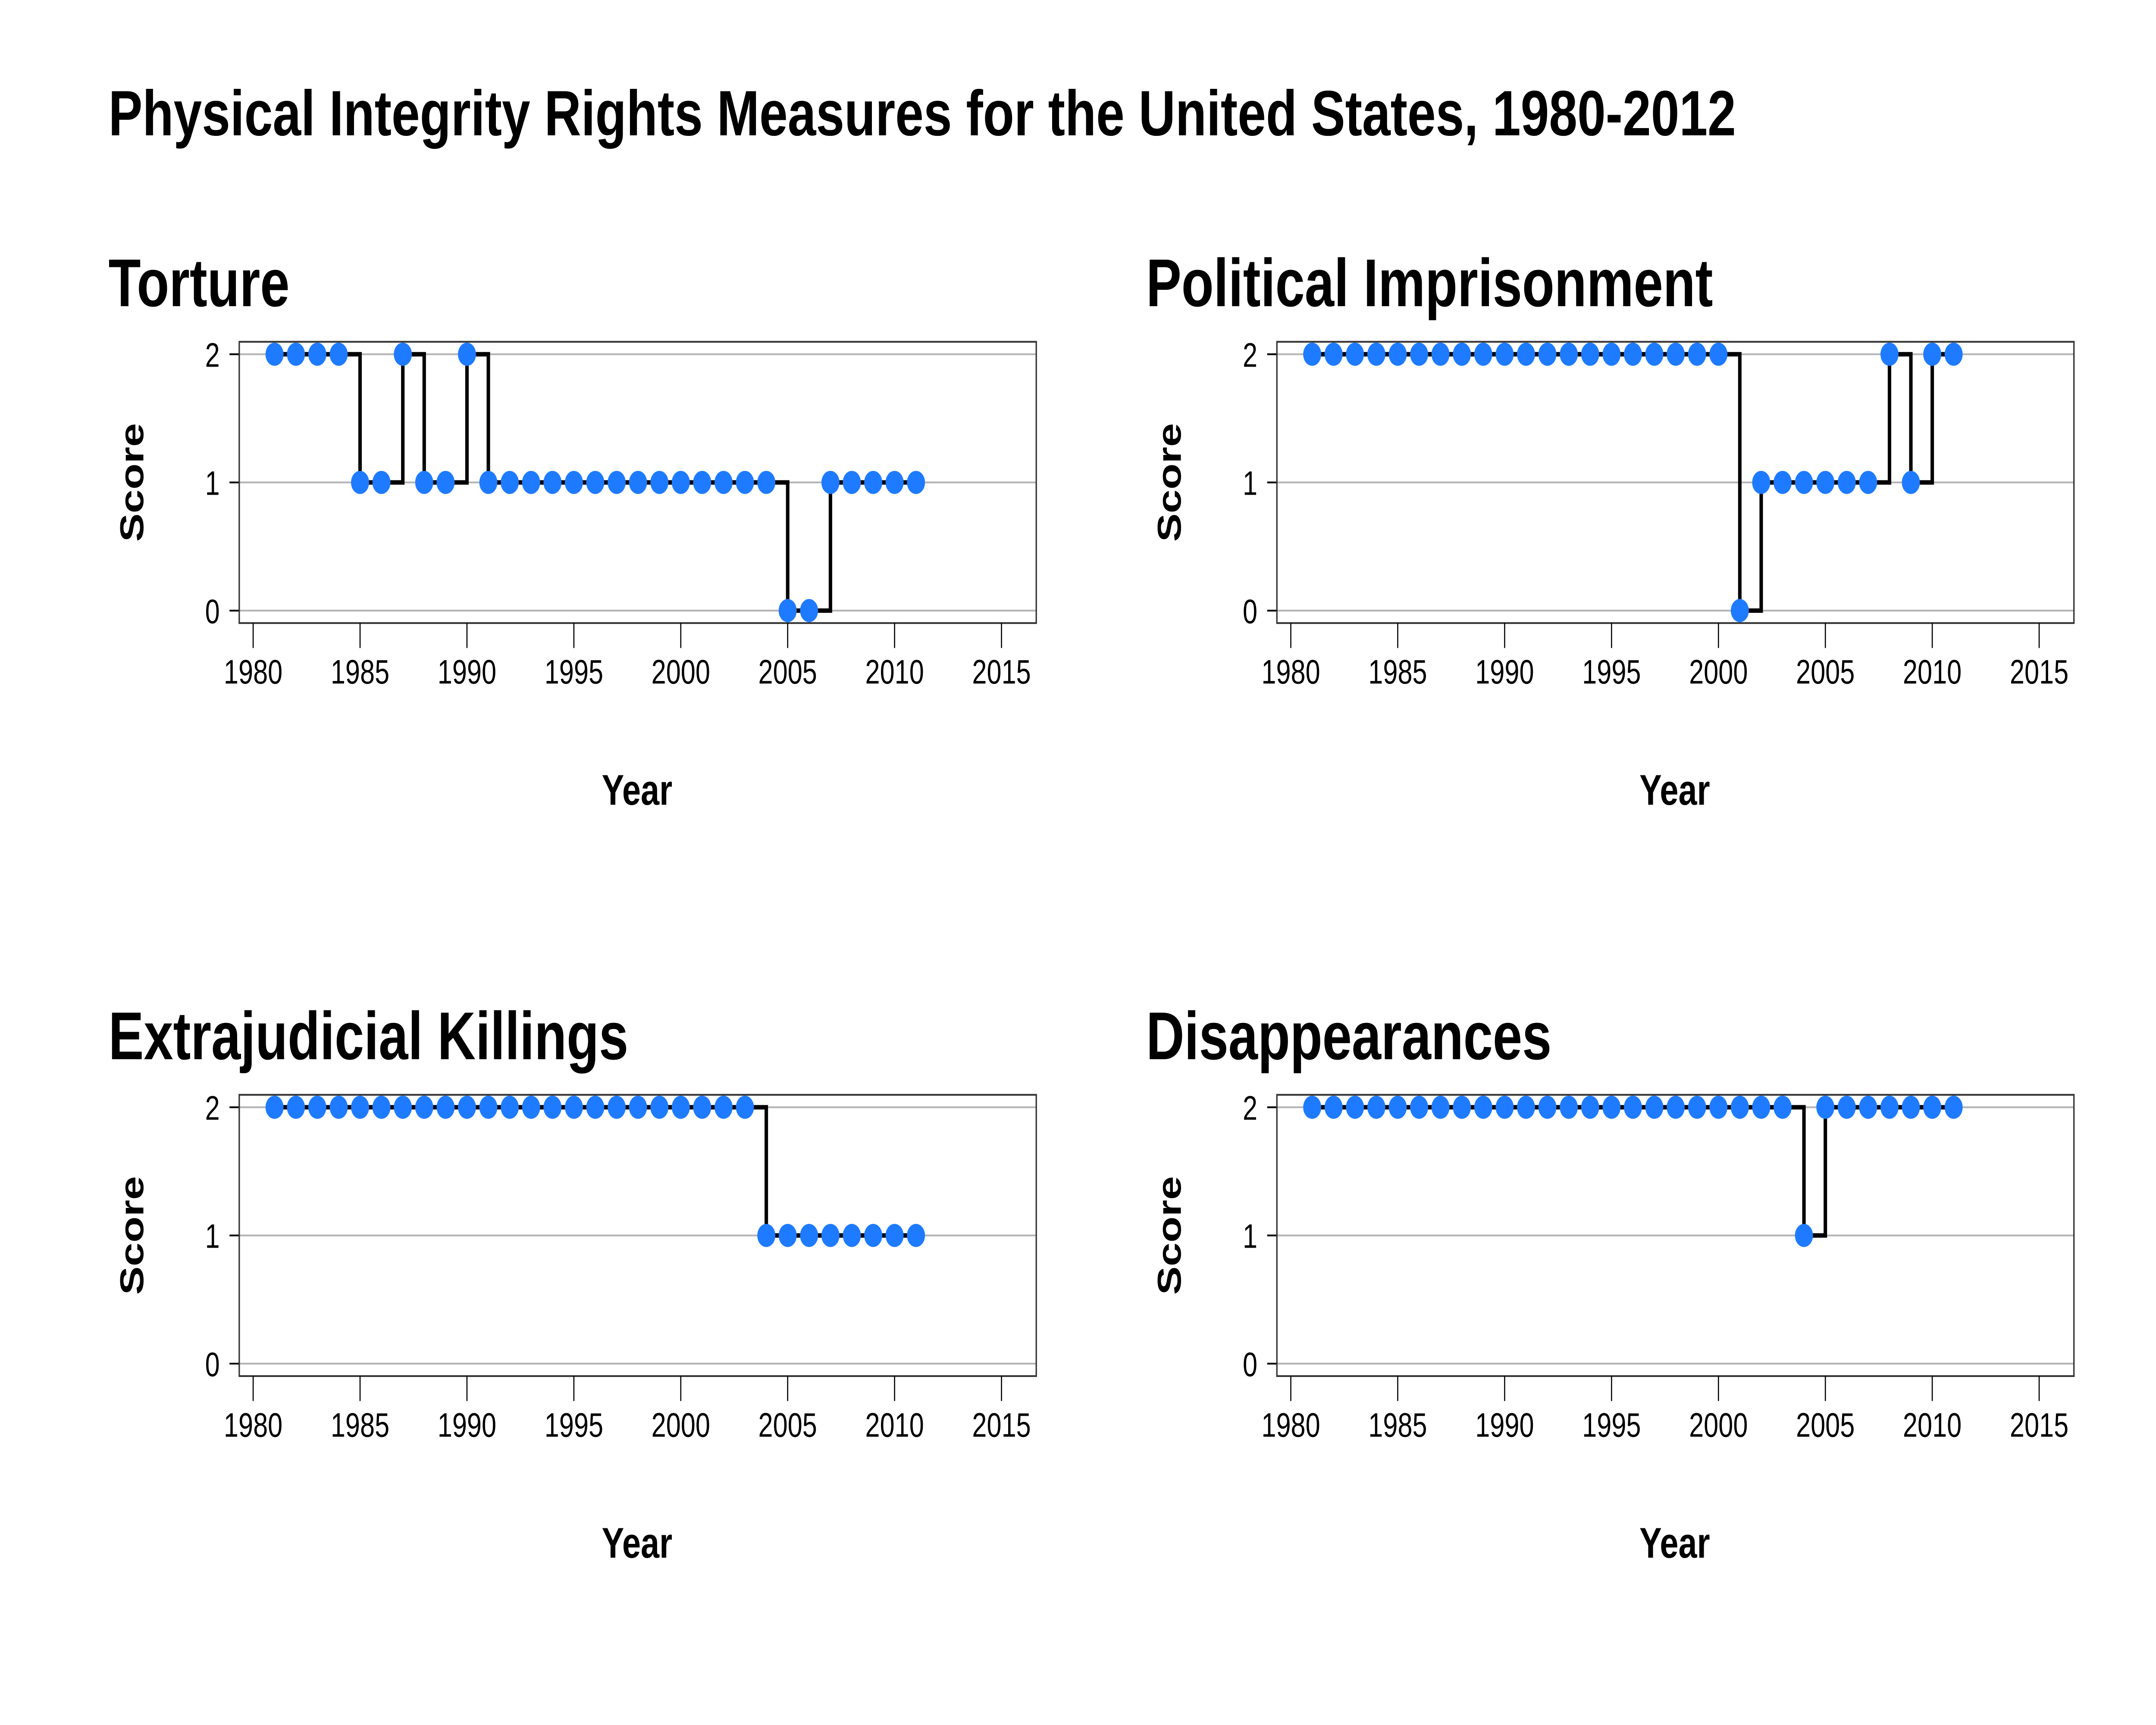 This screenshot has width=2156, height=1725. Describe the element at coordinates (1676, 354) in the screenshot. I see `data-point-1998` at that location.